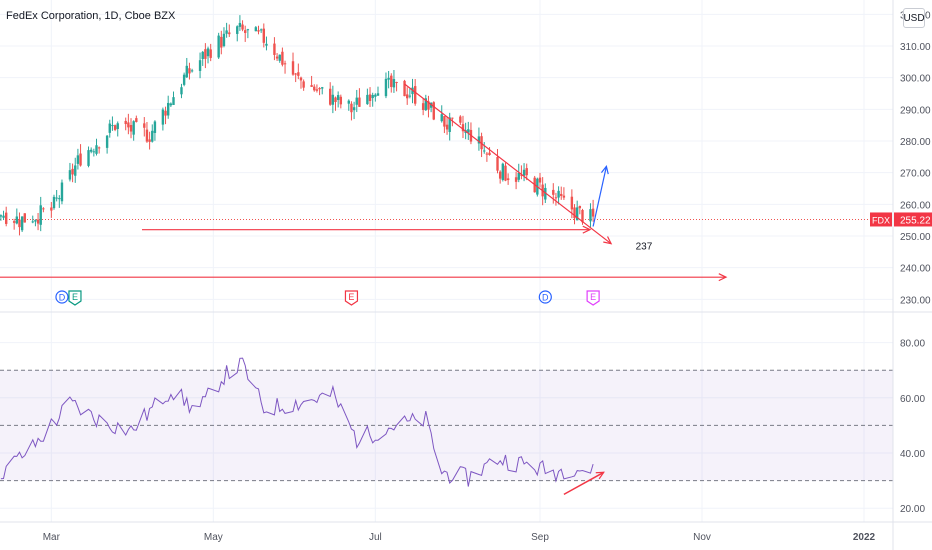 Image resolution: width=932 pixels, height=550 pixels. Describe the element at coordinates (915, 300) in the screenshot. I see `price-tick-label: 230.00` at that location.